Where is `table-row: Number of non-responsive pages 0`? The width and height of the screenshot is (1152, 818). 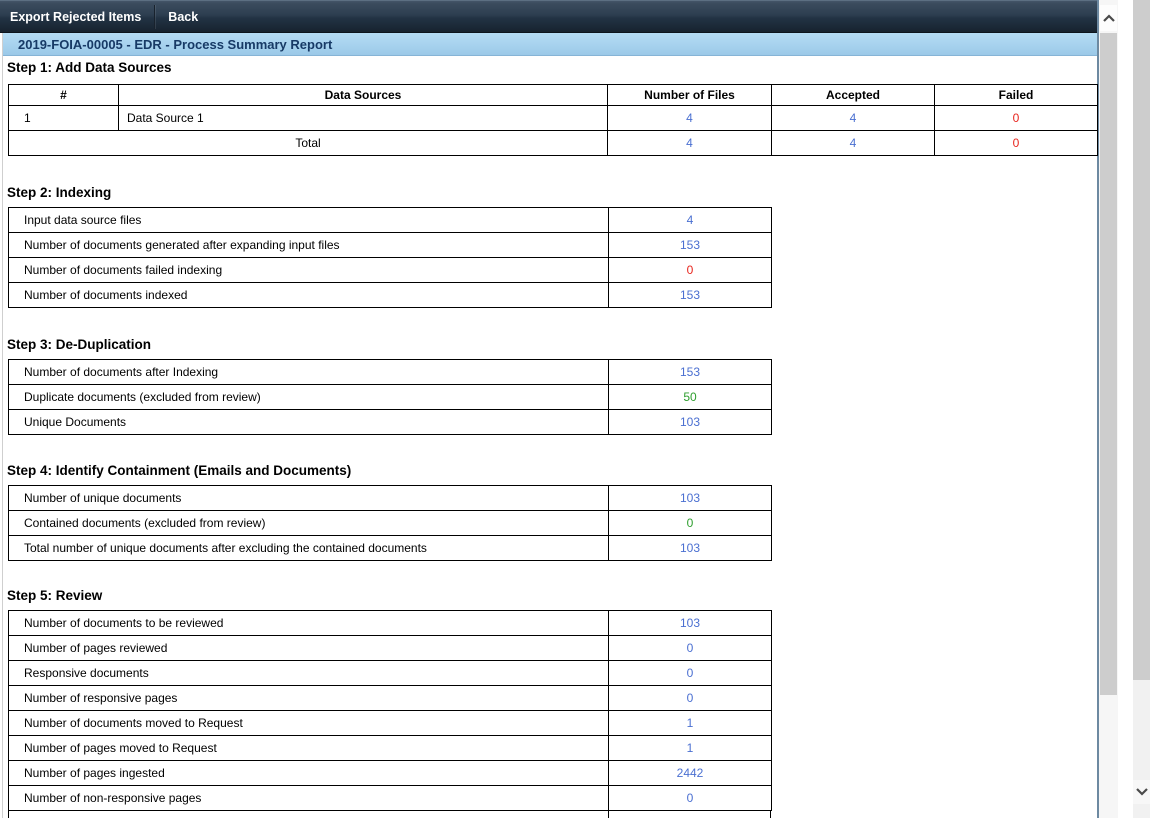 table-row: Number of non-responsive pages 0 is located at coordinates (390, 798).